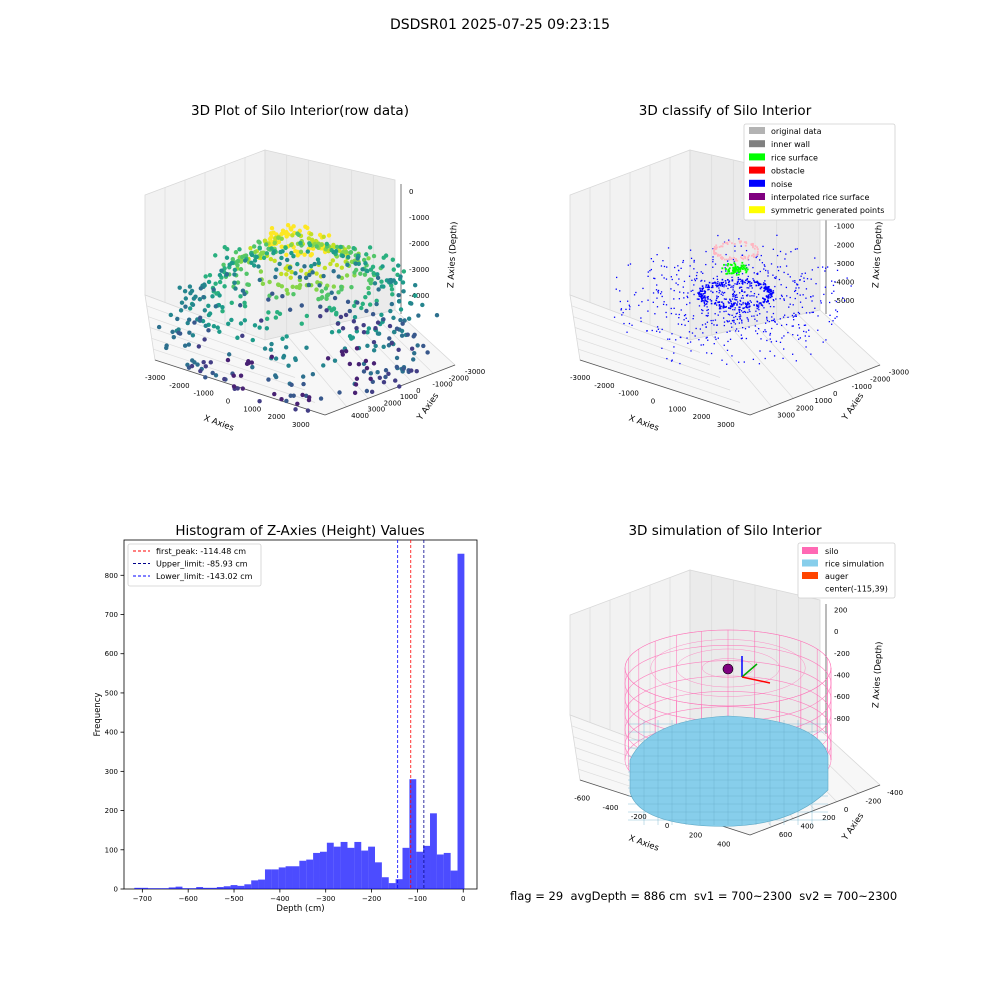  What do you see at coordinates (786, 415) in the screenshot?
I see `panel2-y-tick-label: 3000` at bounding box center [786, 415].